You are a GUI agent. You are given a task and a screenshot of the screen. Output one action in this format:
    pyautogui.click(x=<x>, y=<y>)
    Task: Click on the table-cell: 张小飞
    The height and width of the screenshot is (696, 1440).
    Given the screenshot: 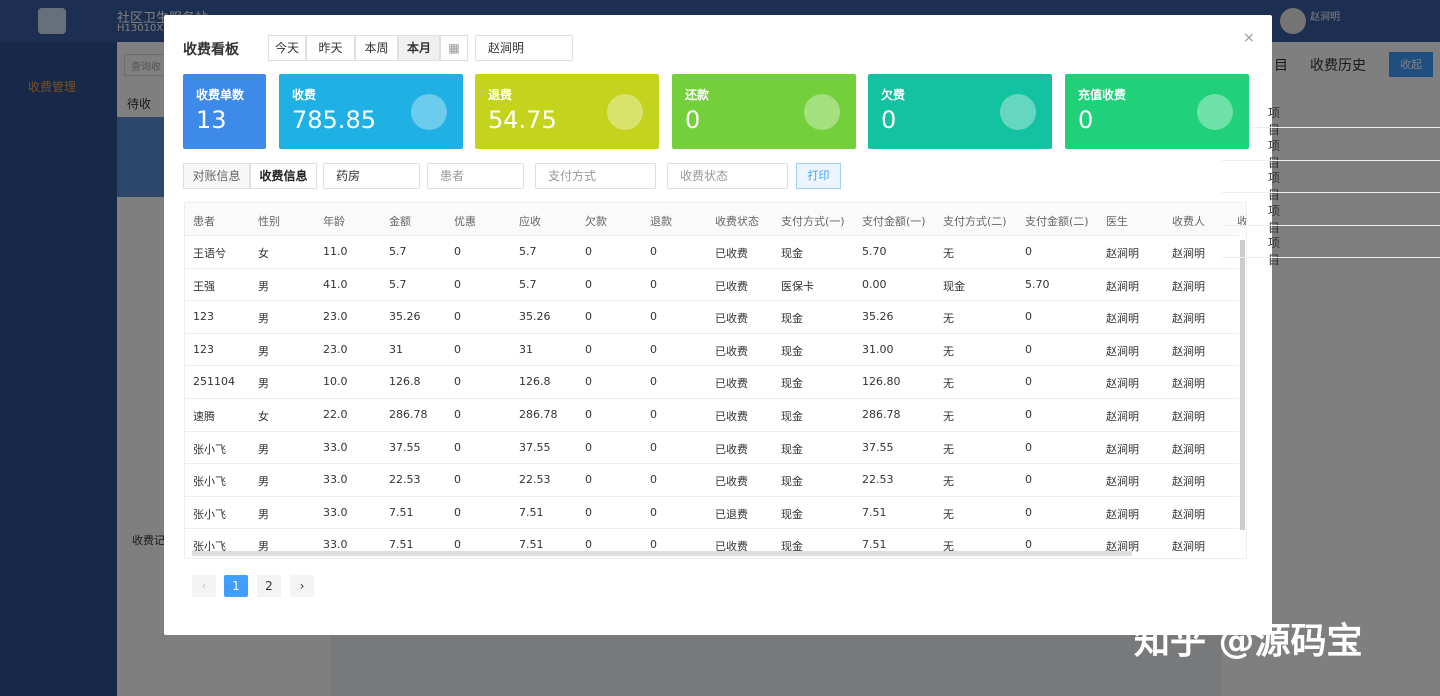 What is the action you would take?
    pyautogui.click(x=209, y=449)
    